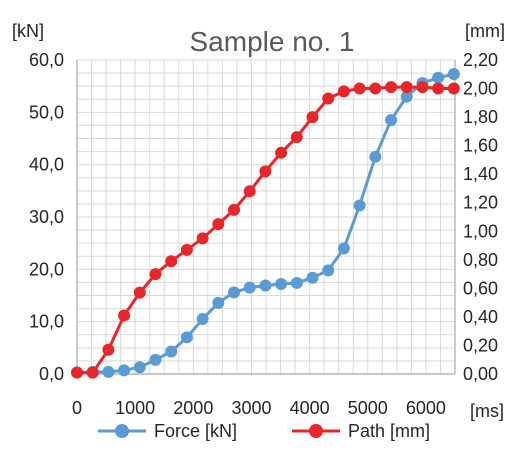  What do you see at coordinates (46, 112) in the screenshot?
I see `y-left-tick-label: 50,0` at bounding box center [46, 112].